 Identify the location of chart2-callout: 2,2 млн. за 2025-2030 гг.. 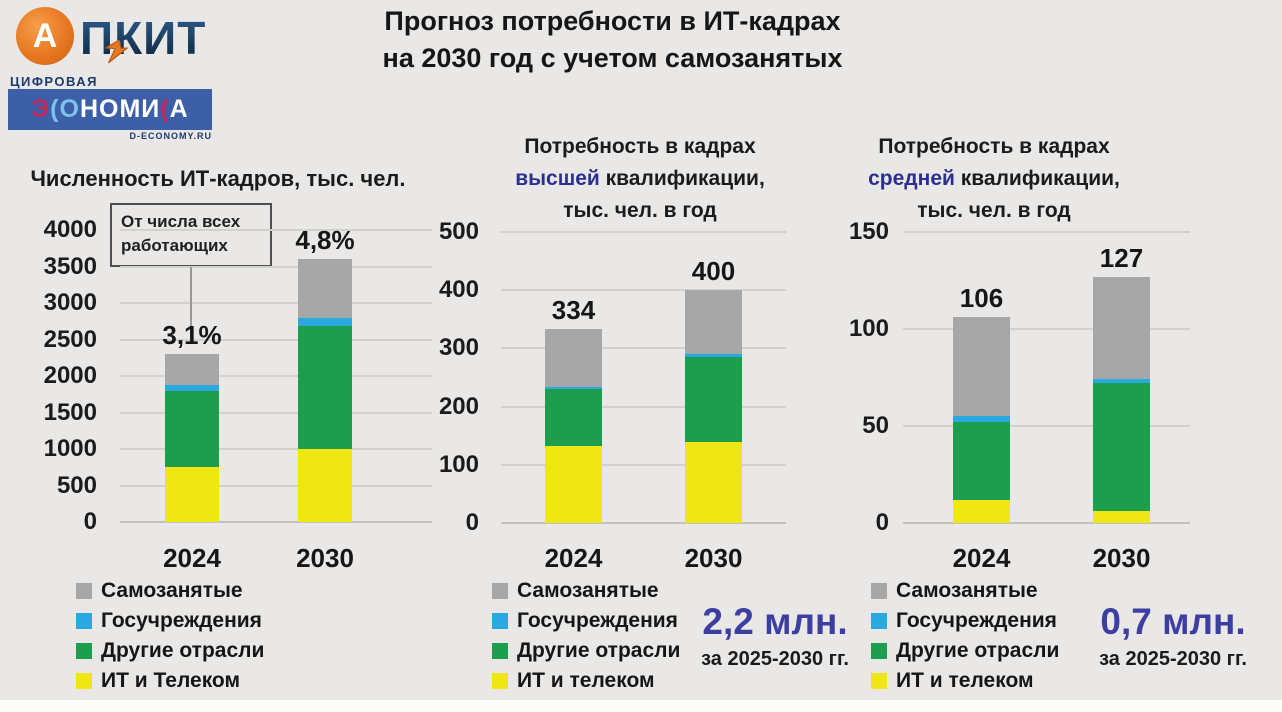
(775, 636).